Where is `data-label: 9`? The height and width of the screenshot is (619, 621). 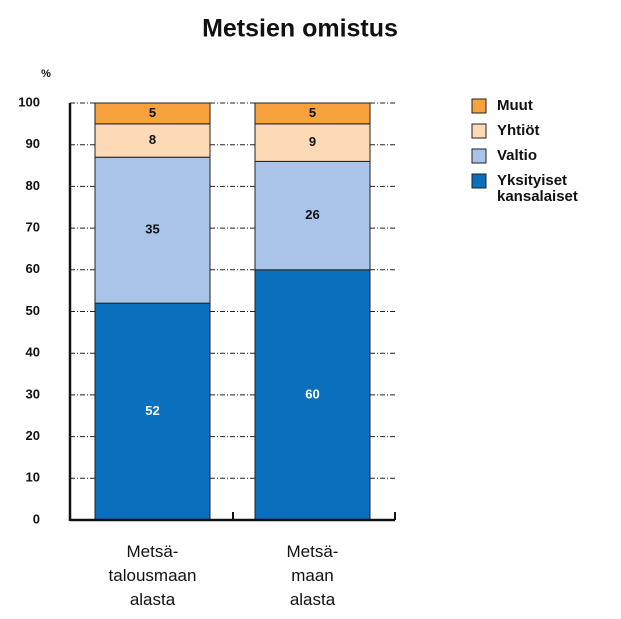
data-label: 9 is located at coordinates (312, 141).